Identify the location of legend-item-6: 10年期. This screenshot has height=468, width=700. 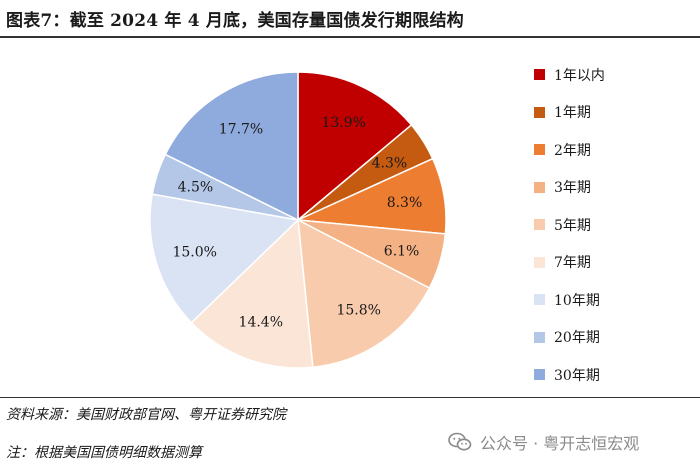
(569, 300).